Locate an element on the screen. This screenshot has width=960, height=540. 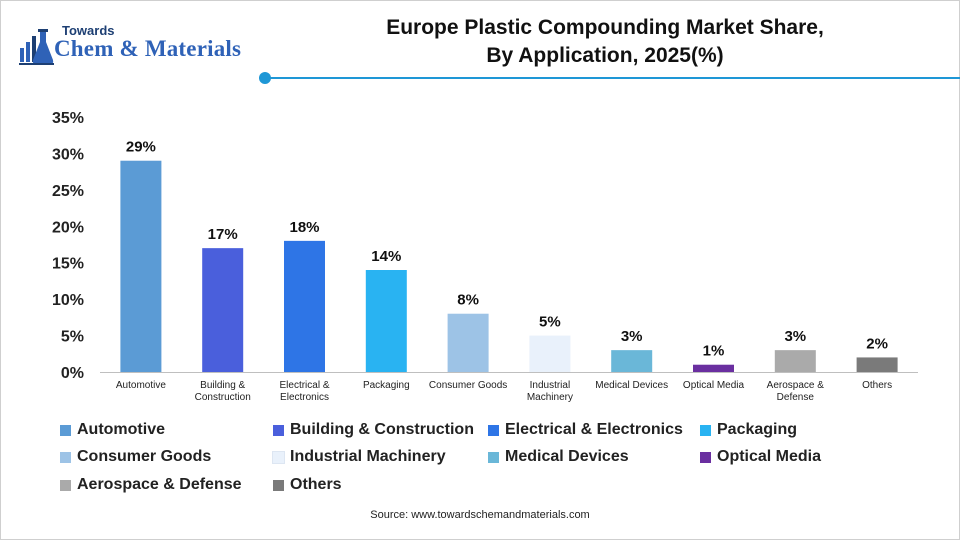
brand-line-2: Chem & Materials is located at coordinates (148, 48).